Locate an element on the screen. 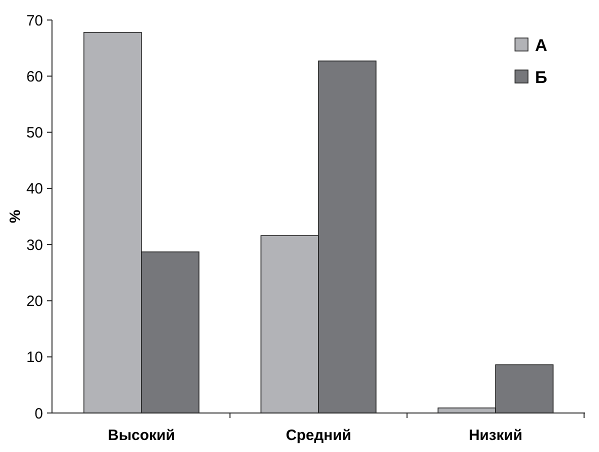 The width and height of the screenshot is (599, 452). legend-label: Б is located at coordinates (541, 77).